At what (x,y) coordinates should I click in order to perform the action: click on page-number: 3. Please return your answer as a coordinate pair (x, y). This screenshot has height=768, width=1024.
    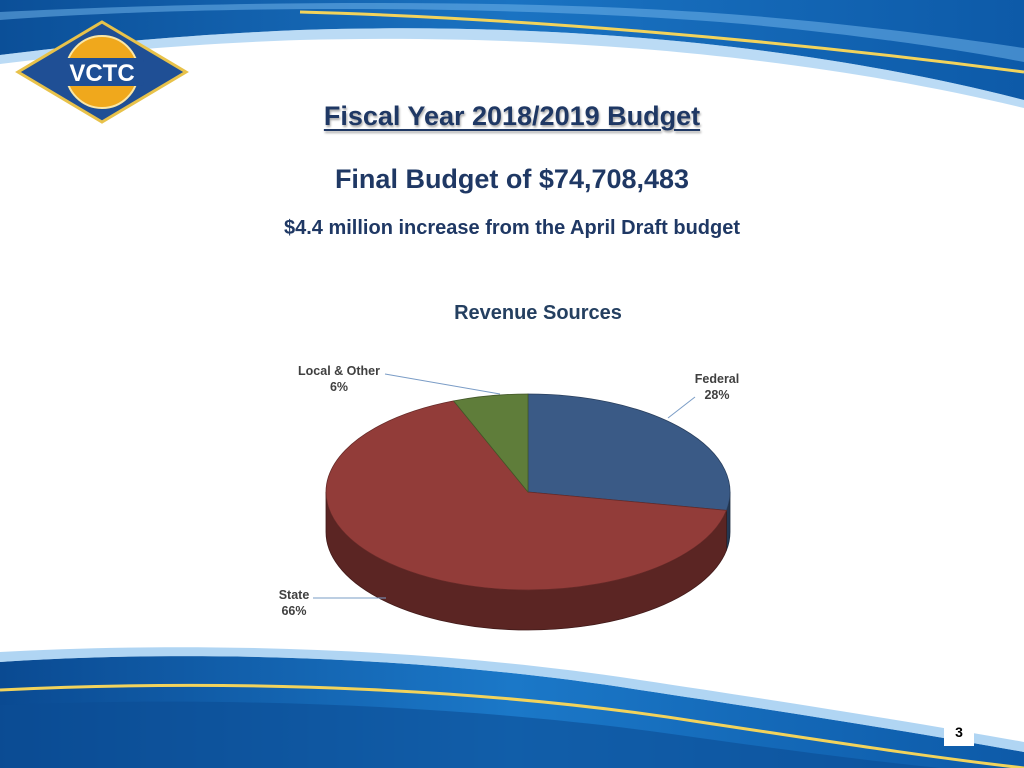
    Looking at the image, I should click on (959, 732).